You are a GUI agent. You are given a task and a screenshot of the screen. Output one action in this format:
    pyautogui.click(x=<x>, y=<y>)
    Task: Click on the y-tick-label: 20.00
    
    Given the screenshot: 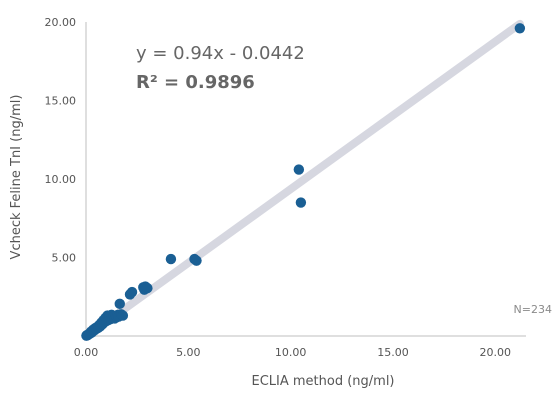 What is the action you would take?
    pyautogui.click(x=61, y=22)
    